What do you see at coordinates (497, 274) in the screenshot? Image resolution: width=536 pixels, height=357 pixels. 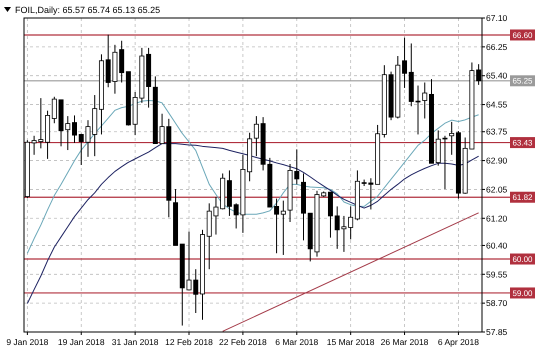 I see `y-tick-label: 59.55` at bounding box center [497, 274].